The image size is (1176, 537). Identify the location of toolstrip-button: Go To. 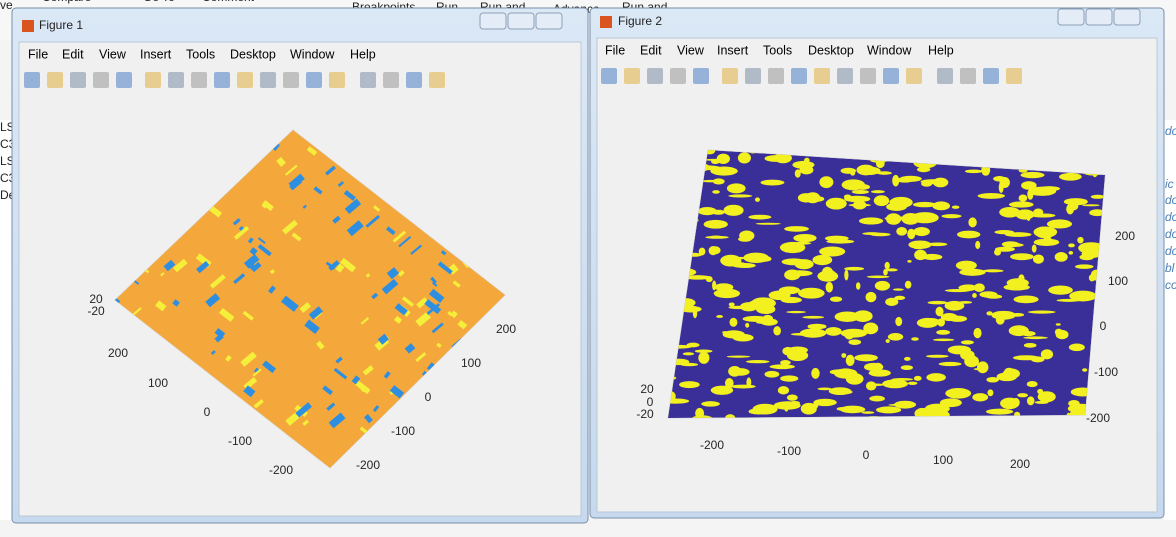
(159, 2).